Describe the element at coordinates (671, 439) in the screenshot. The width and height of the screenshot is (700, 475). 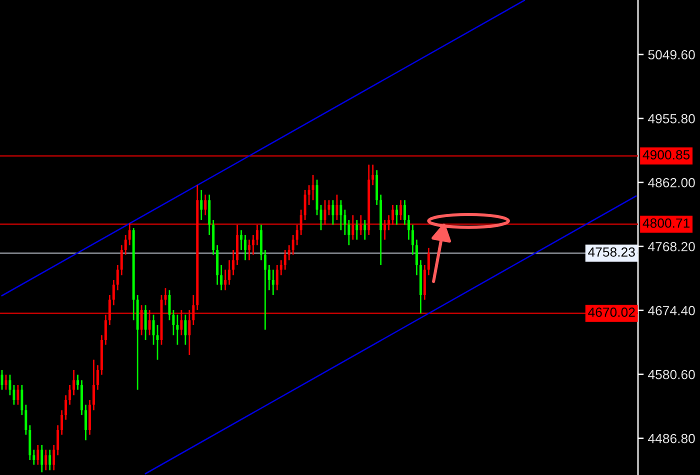
I see `y-tick-label: 4486.80` at that location.